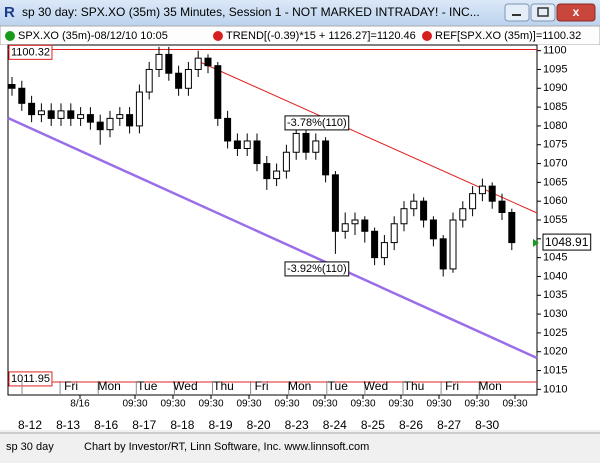 The height and width of the screenshot is (463, 600). What do you see at coordinates (411, 425) in the screenshot?
I see `date-label: 8-26` at bounding box center [411, 425].